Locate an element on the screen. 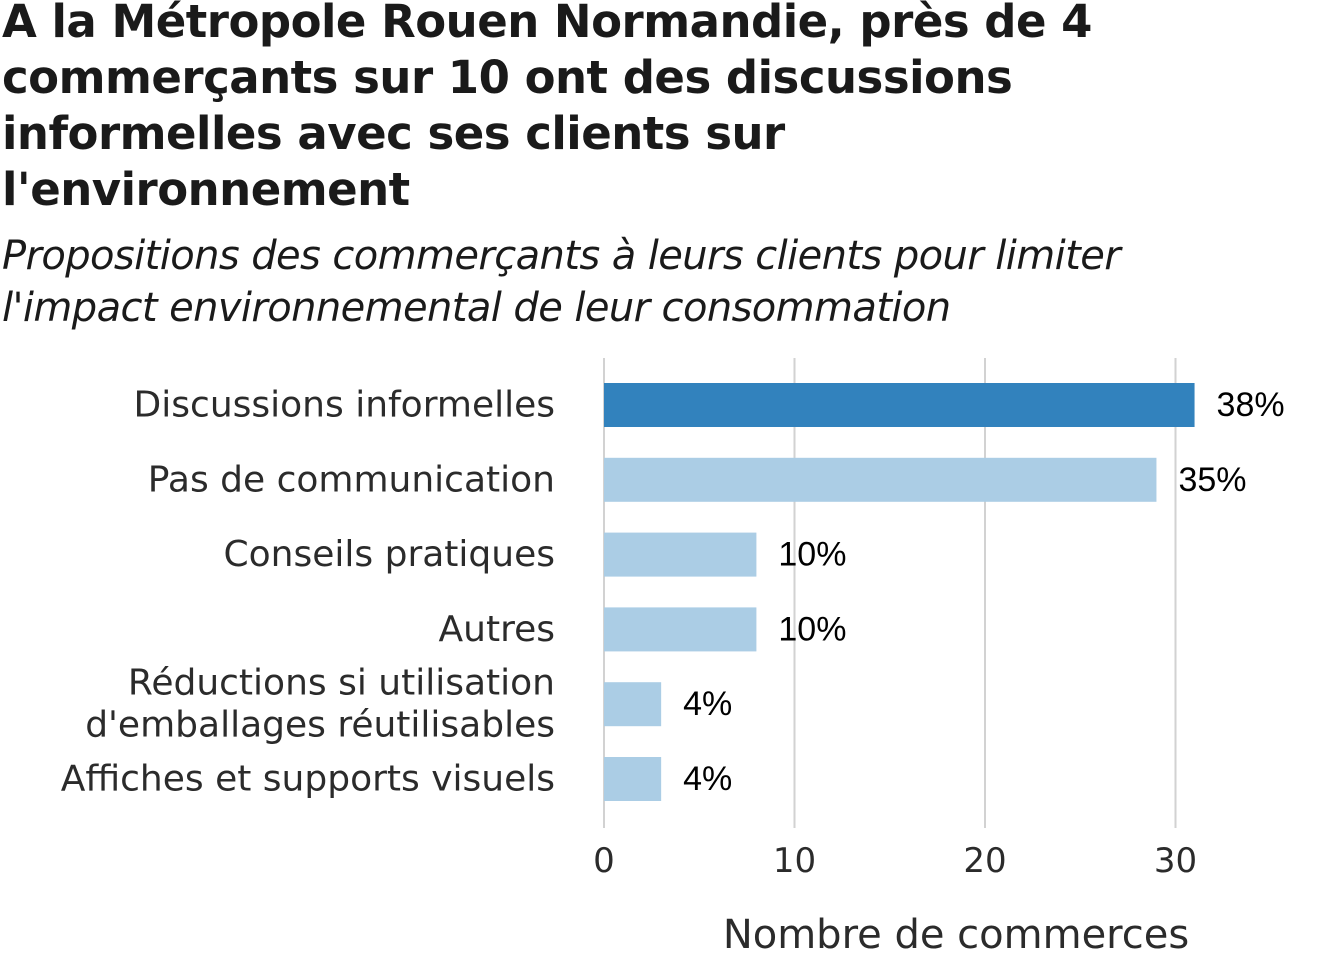 The height and width of the screenshot is (960, 1344). category-label: Réductions si utilisation is located at coordinates (341, 683).